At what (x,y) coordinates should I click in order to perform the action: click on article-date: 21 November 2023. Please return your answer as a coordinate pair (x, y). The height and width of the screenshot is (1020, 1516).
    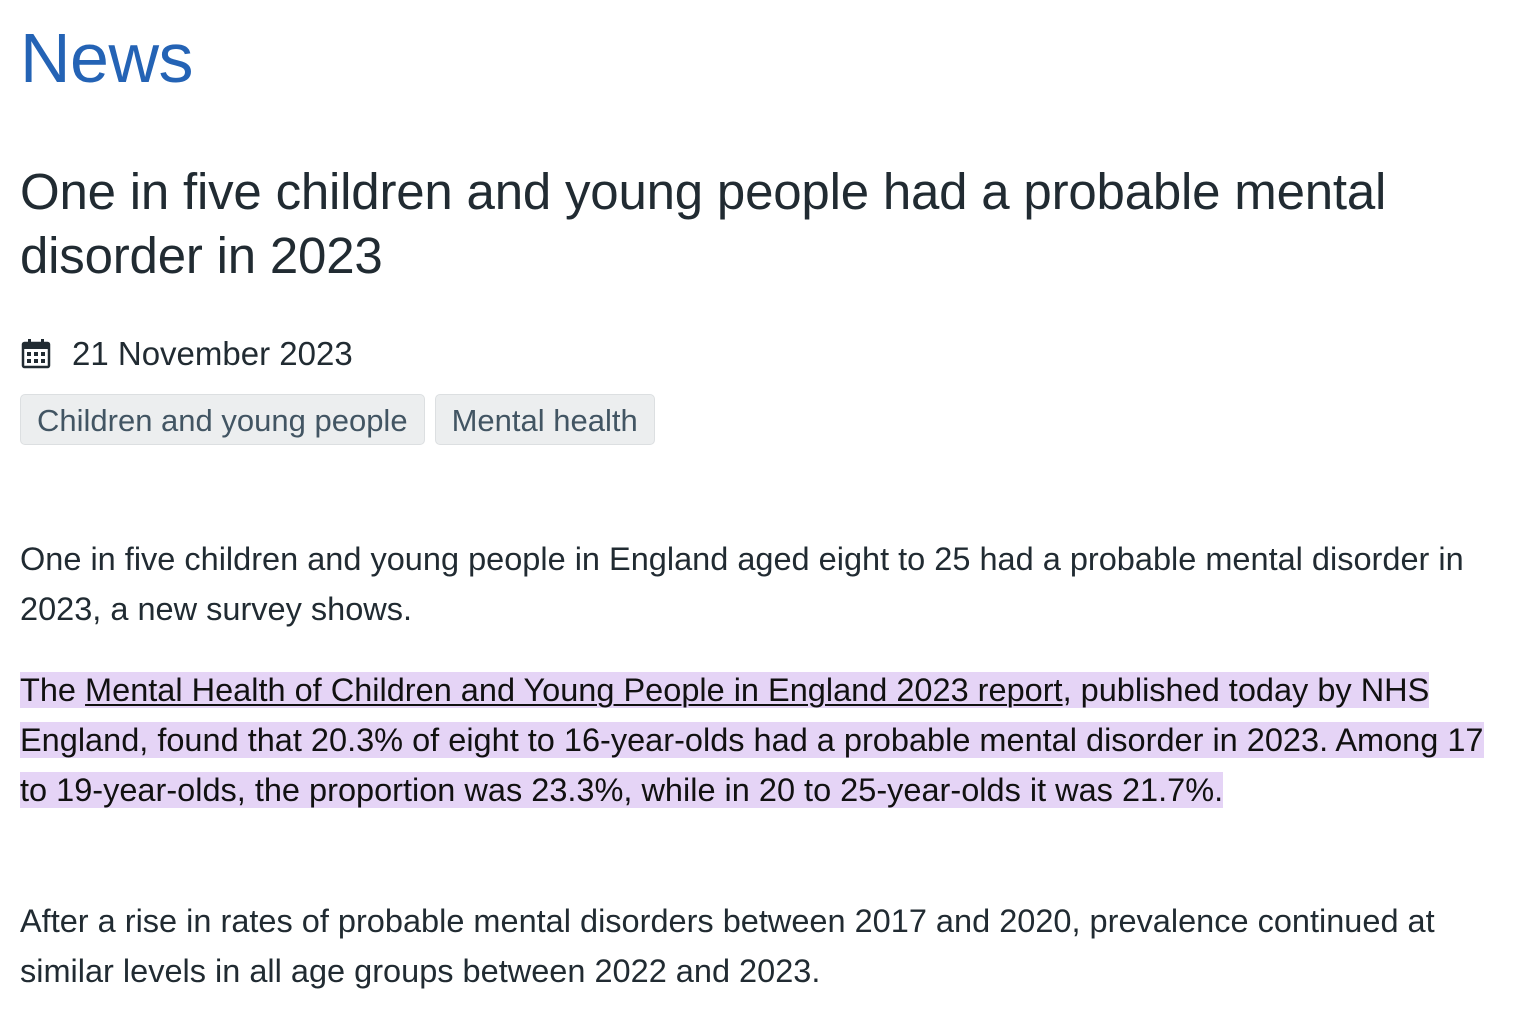
    Looking at the image, I should click on (212, 353).